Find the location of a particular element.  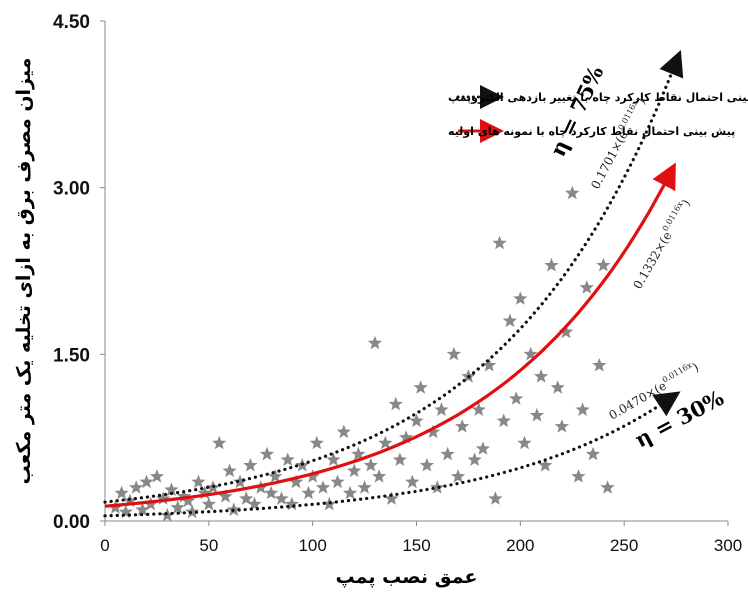

x-tick-label: 150 is located at coordinates (416, 545).